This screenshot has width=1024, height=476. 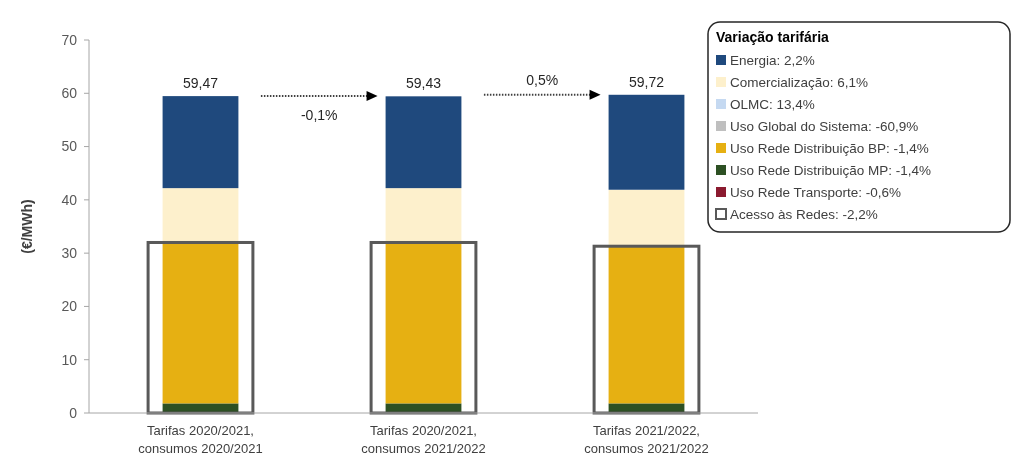 What do you see at coordinates (69, 253) in the screenshot?
I see `y-tick-label: 30` at bounding box center [69, 253].